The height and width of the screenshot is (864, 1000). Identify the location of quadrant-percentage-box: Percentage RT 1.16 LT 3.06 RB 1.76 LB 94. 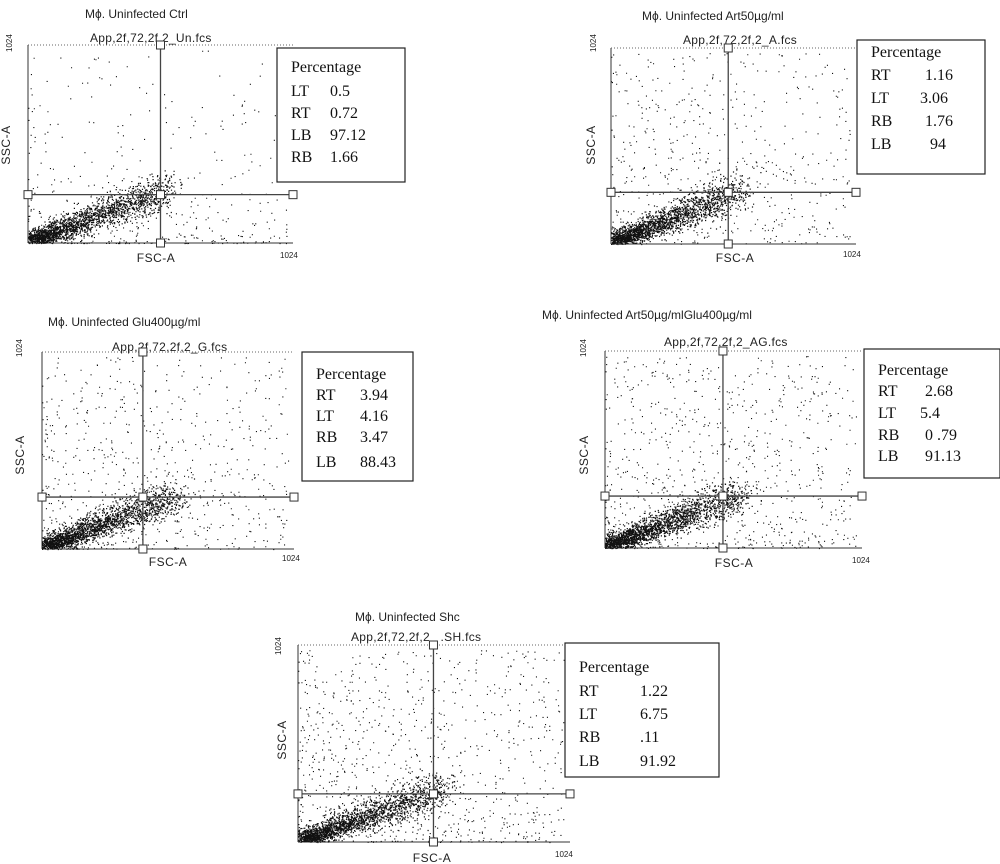
(921, 107).